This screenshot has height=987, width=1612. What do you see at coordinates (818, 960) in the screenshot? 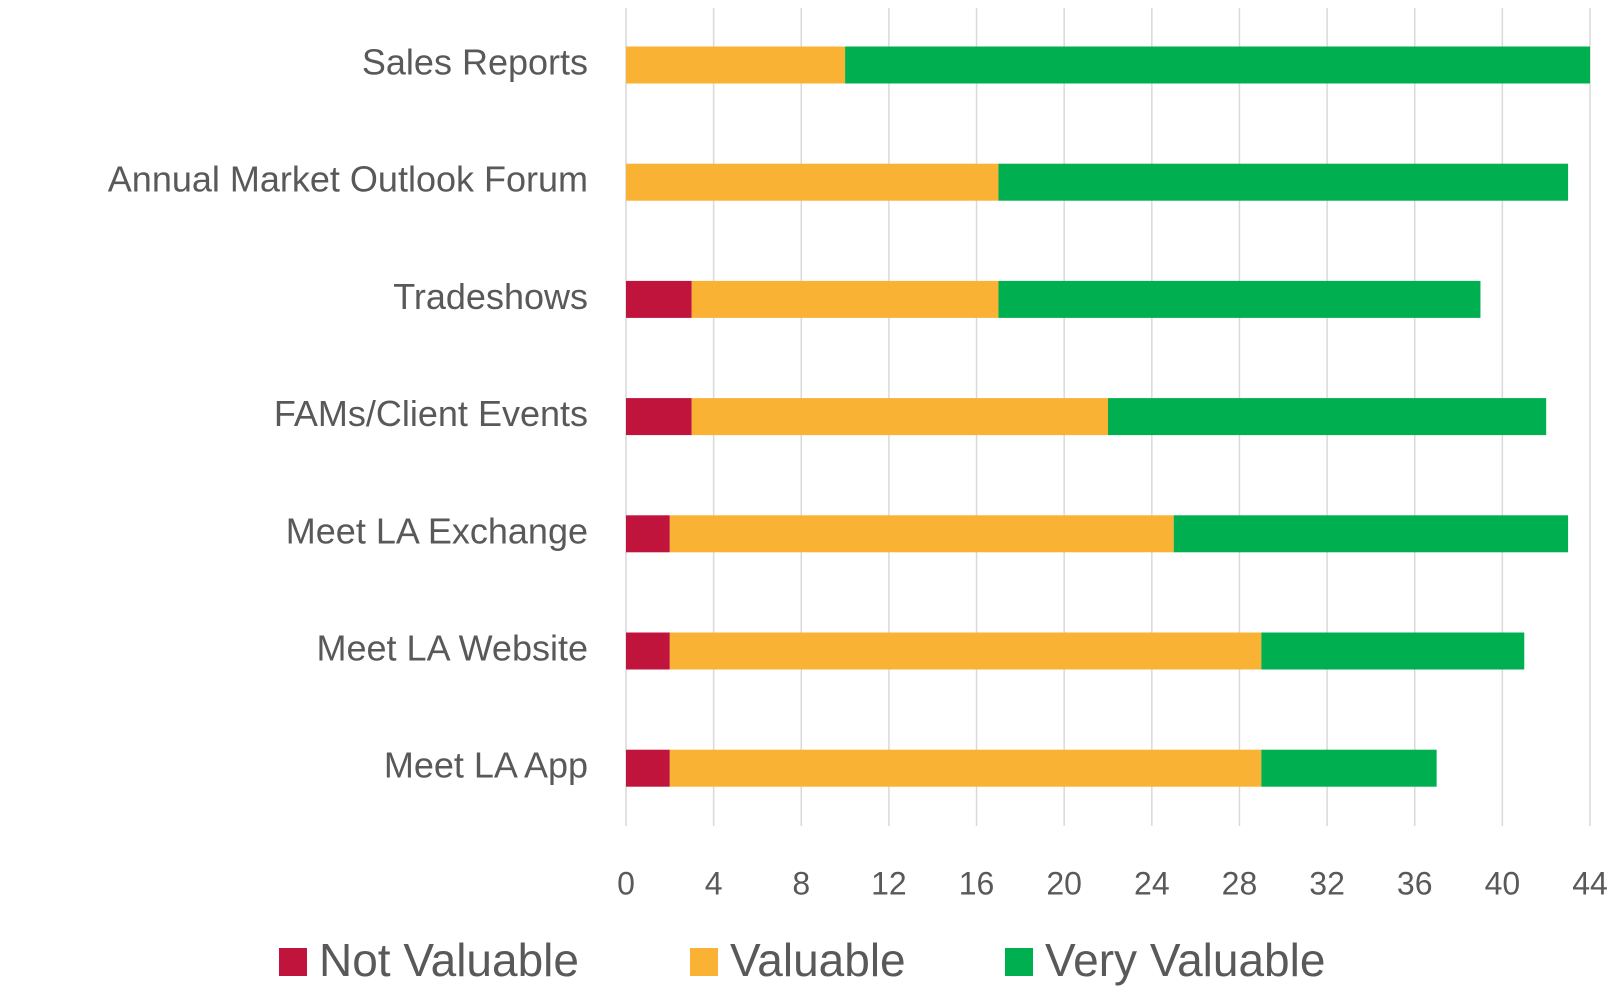
I see `legend-label: Valuable` at bounding box center [818, 960].